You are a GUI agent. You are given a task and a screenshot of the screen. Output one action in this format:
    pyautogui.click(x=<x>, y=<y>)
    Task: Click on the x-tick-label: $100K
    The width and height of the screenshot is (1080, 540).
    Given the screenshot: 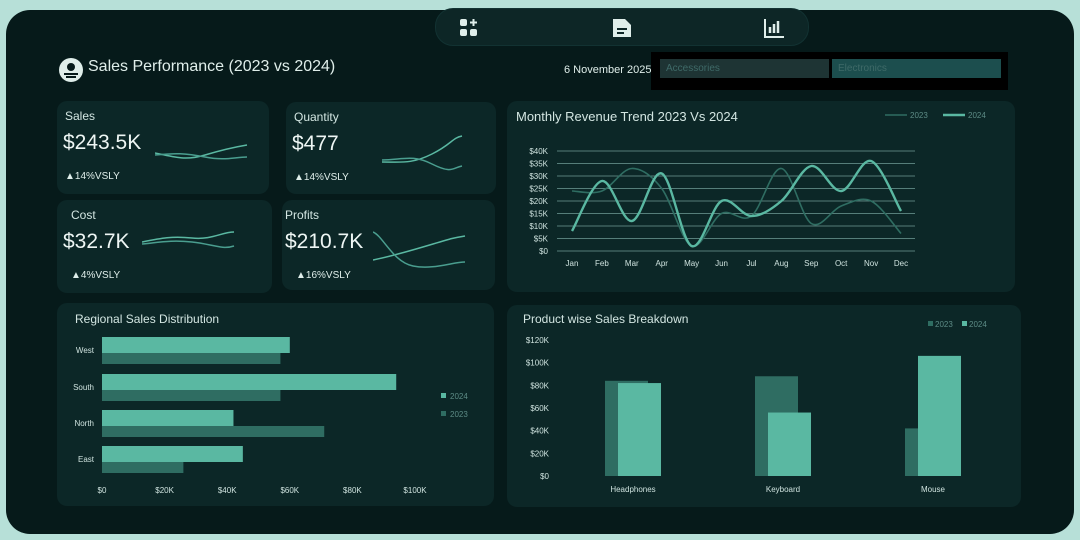 What is the action you would take?
    pyautogui.click(x=415, y=490)
    